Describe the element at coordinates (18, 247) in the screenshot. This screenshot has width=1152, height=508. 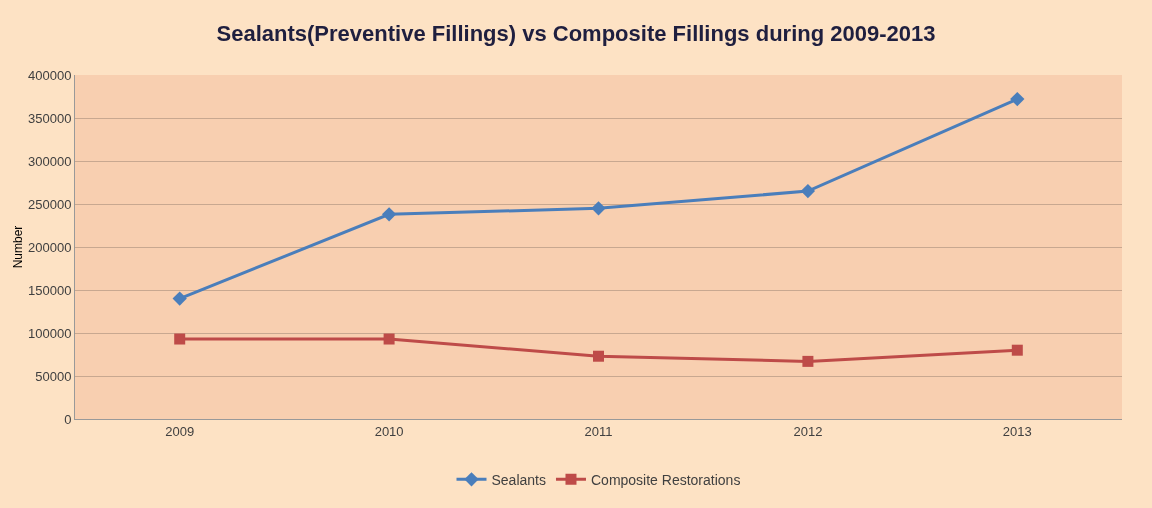
I see `y-axis-title: Number` at that location.